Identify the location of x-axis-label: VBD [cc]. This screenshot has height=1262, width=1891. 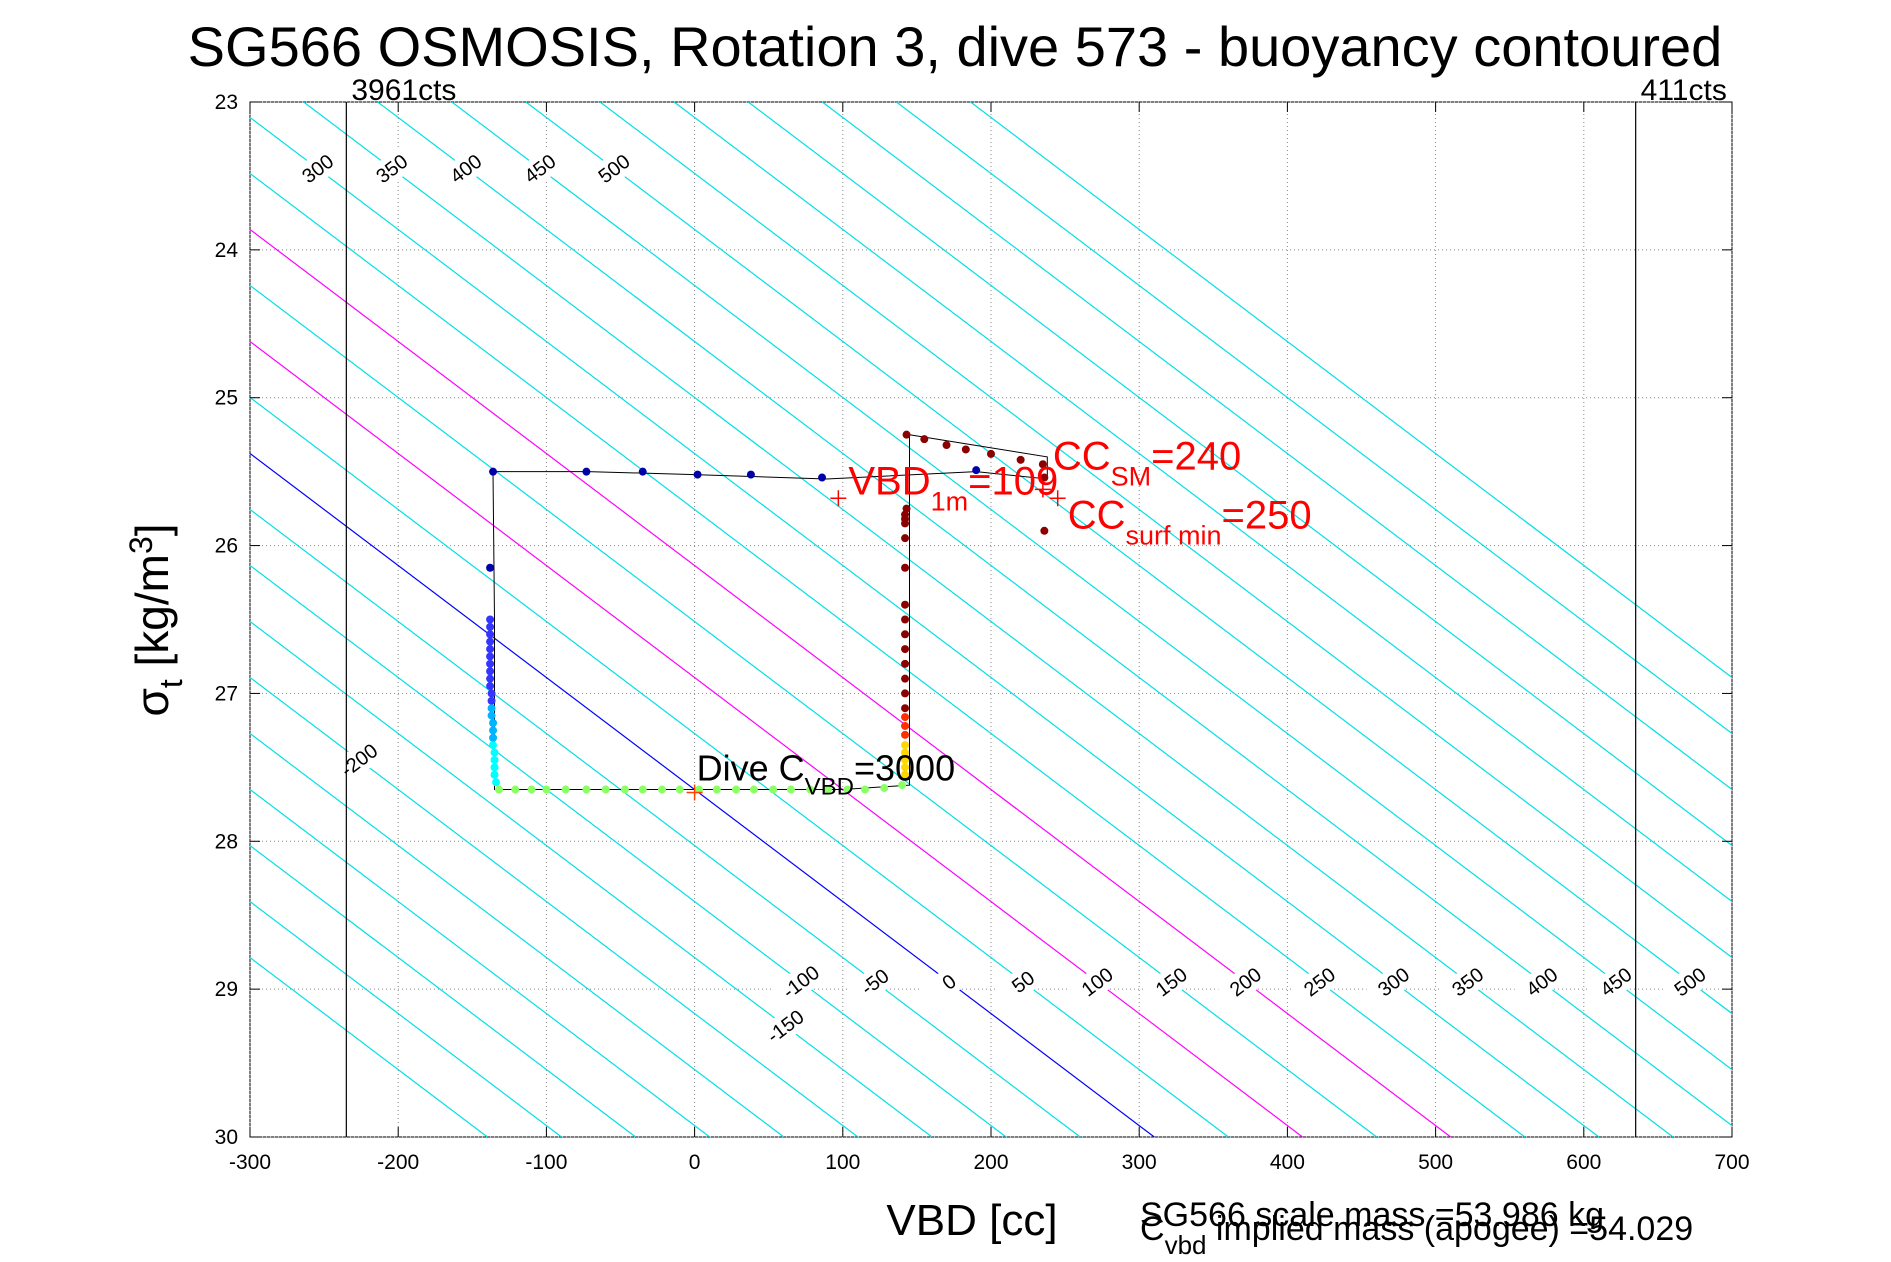
(971, 1220).